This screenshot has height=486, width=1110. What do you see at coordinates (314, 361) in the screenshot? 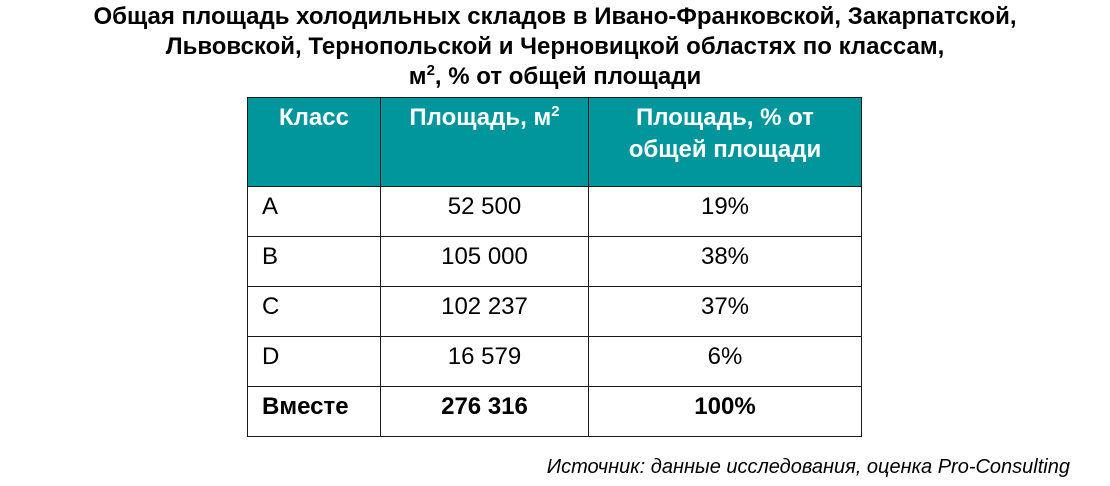
I see `cell-class: D` at bounding box center [314, 361].